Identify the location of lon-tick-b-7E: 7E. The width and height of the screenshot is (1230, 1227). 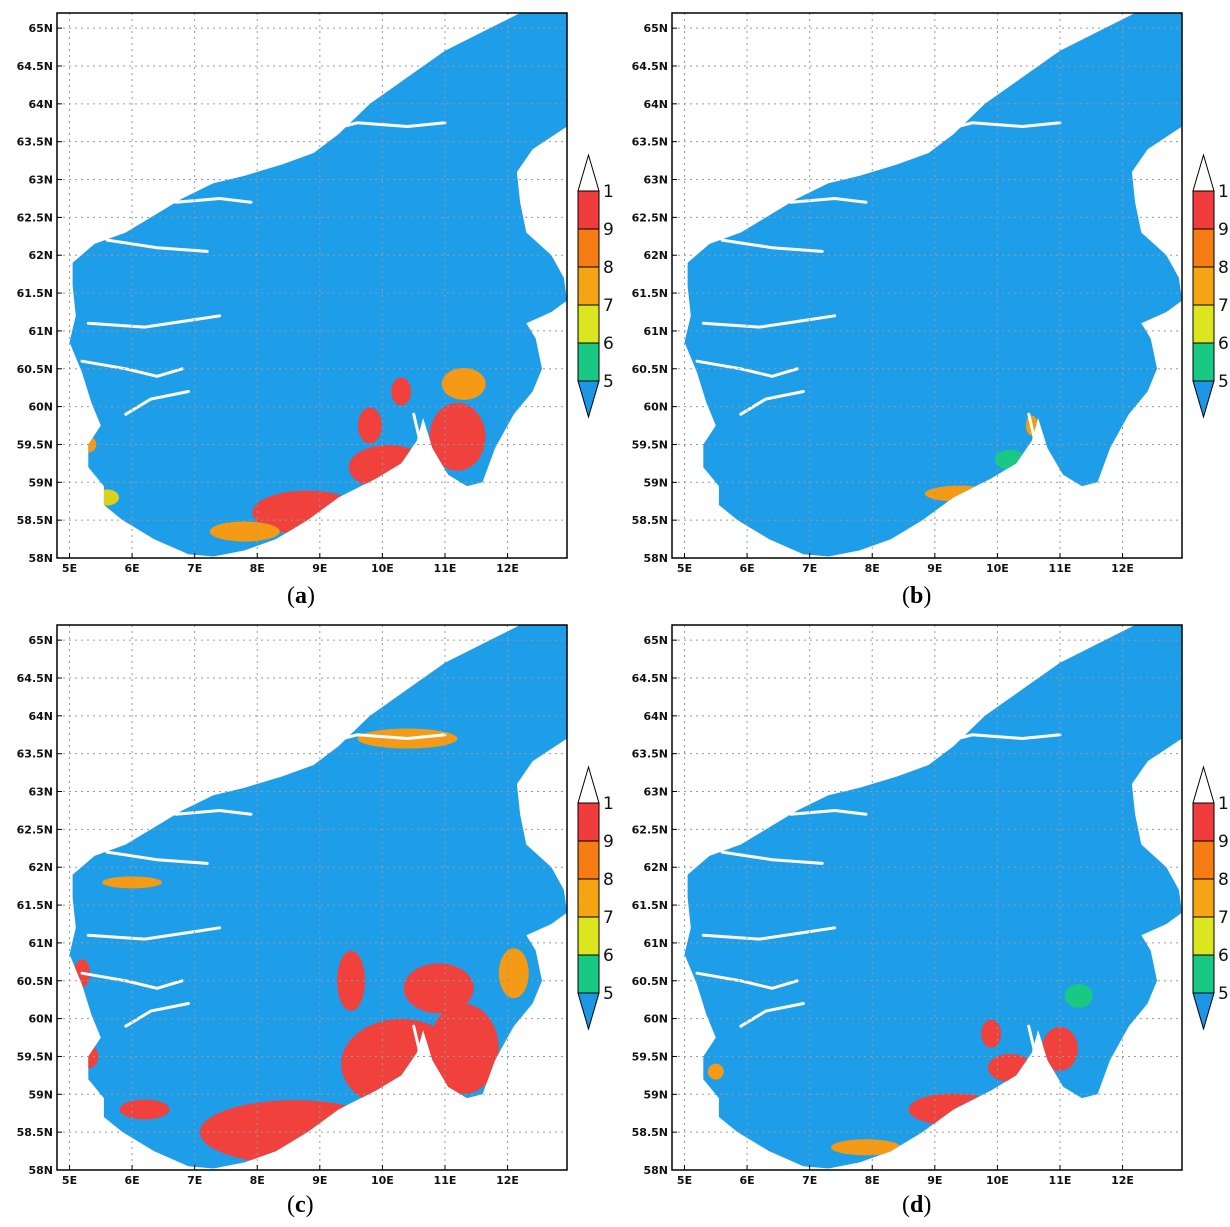
(809, 568).